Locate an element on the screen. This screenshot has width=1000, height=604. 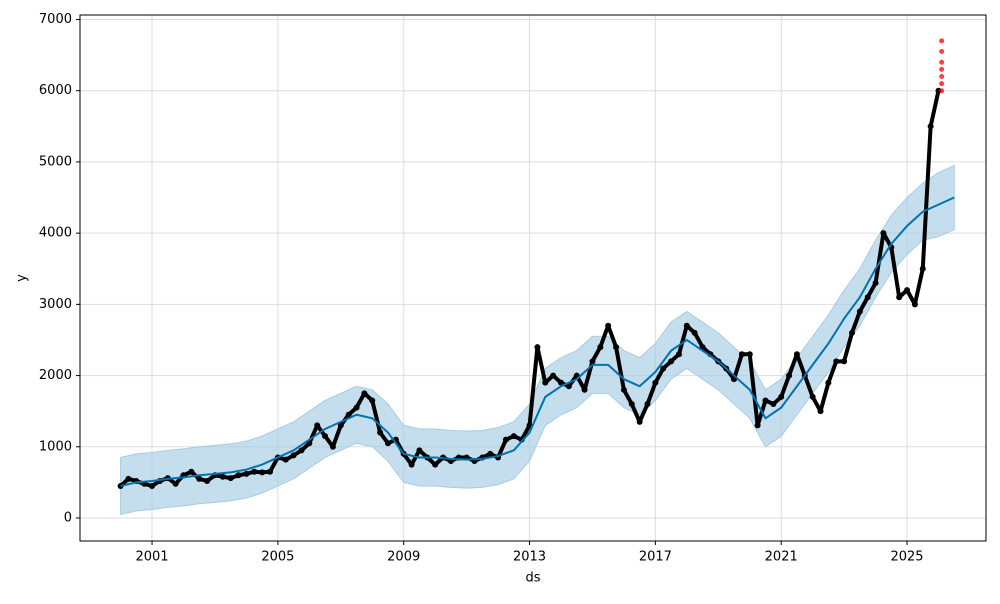
x-tick-label: 2025 is located at coordinates (906, 557).